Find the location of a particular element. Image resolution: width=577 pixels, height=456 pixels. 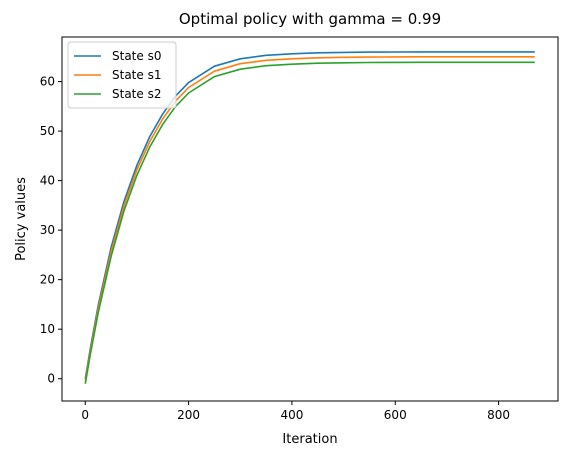

legend: State s0 State s1 State s2 is located at coordinates (122, 75).